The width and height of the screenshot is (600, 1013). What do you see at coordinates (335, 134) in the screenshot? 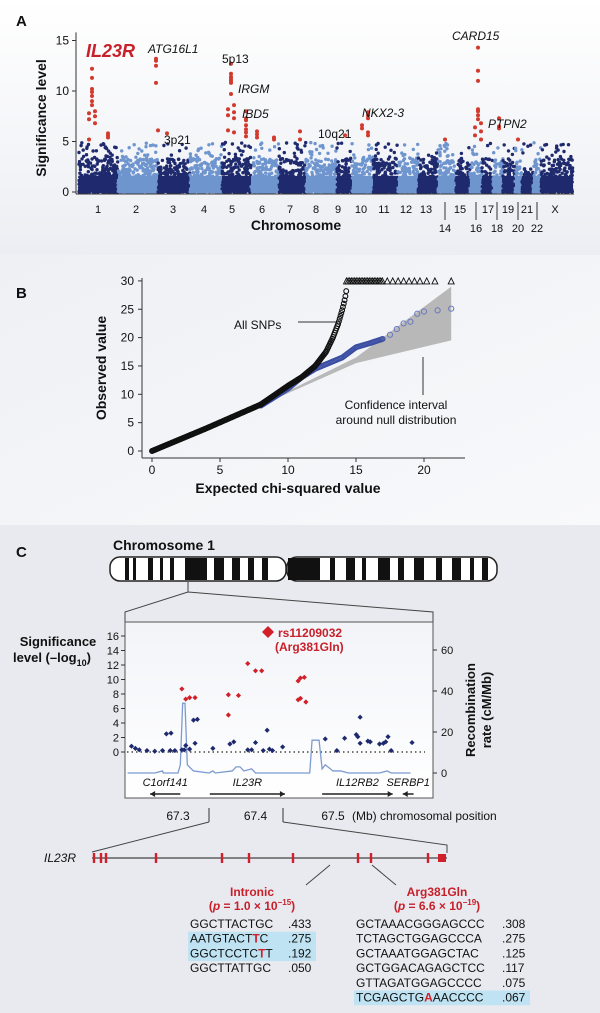
I see `label-10q21: 10q21` at bounding box center [335, 134].